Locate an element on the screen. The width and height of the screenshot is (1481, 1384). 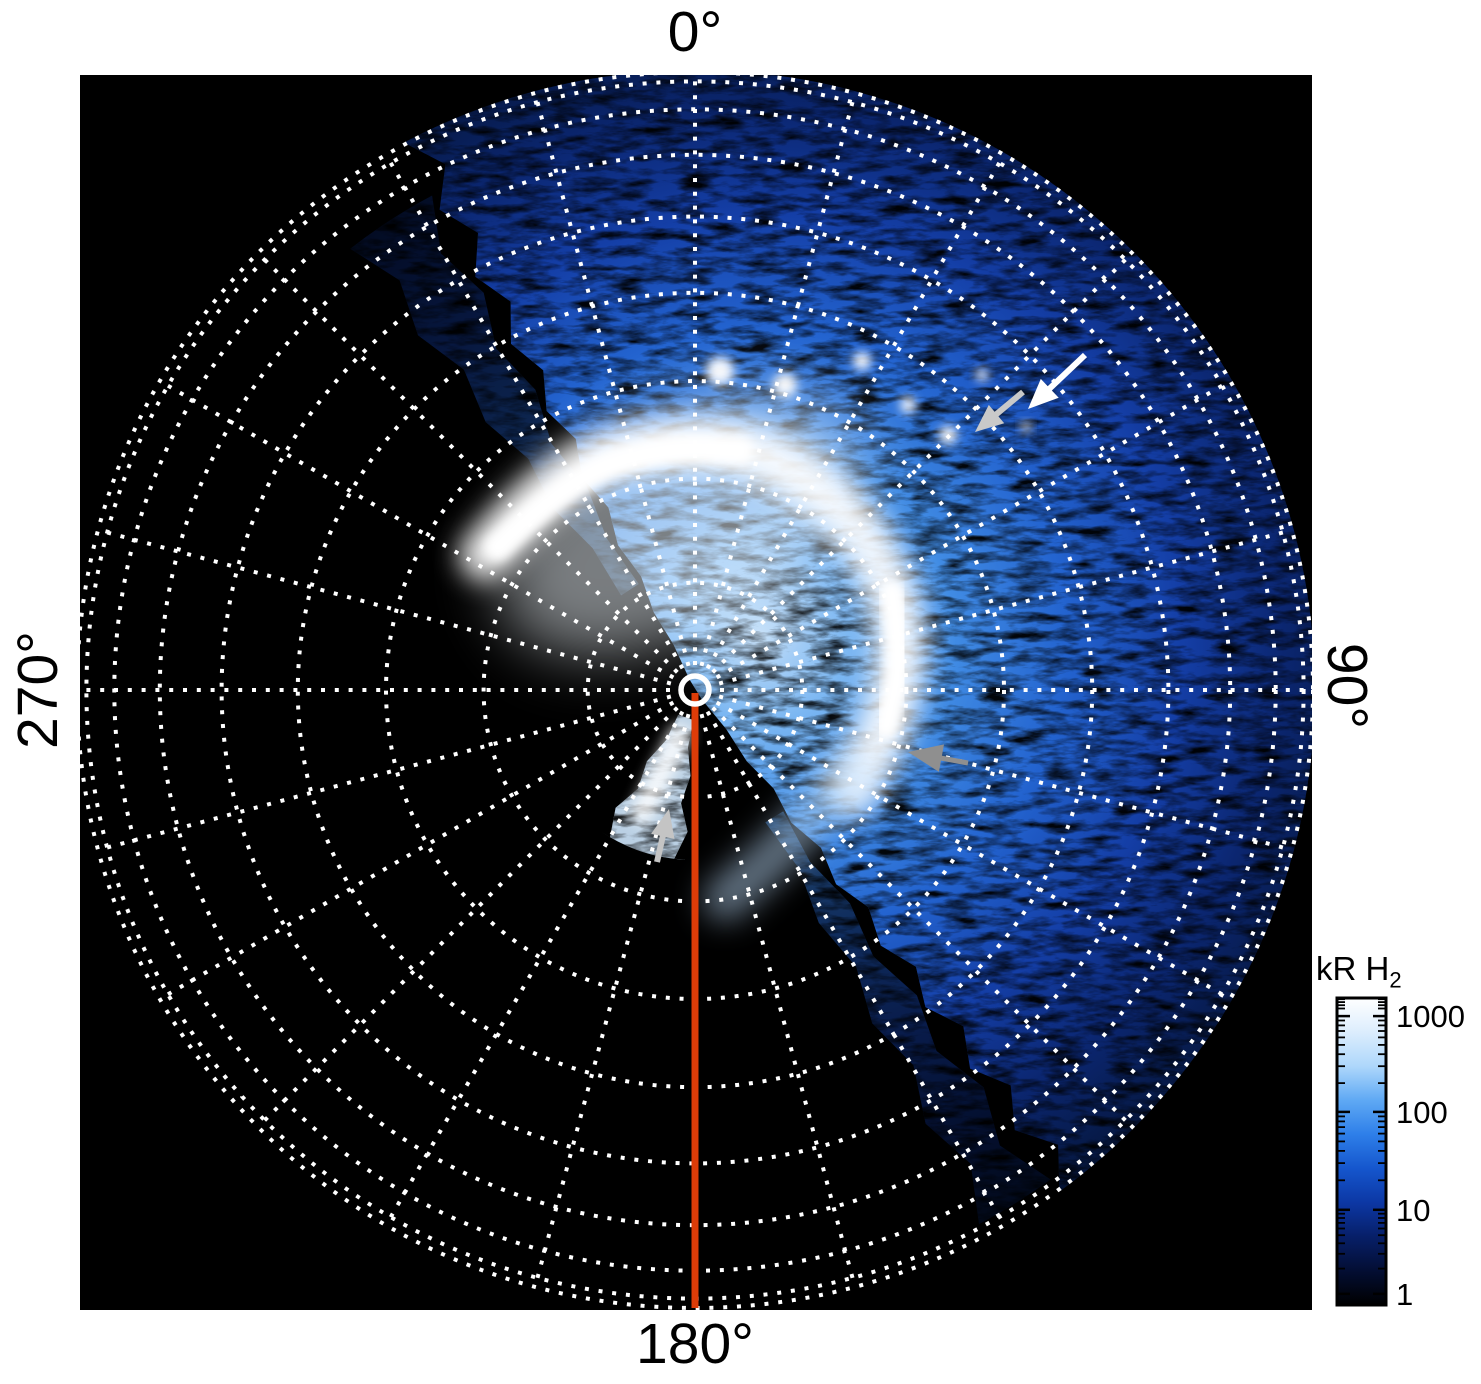
colorbar-title-subscript: 2 is located at coordinates (1395, 980).